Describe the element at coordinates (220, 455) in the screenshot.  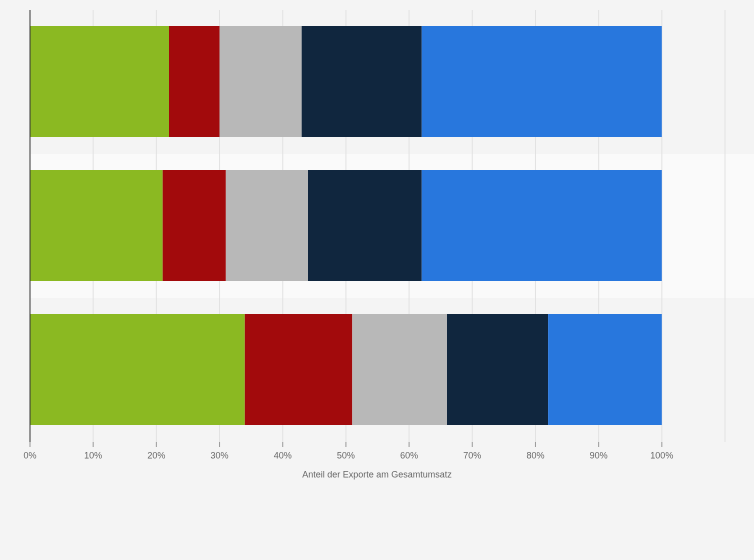
I see `x-tick-label: 30%` at that location.